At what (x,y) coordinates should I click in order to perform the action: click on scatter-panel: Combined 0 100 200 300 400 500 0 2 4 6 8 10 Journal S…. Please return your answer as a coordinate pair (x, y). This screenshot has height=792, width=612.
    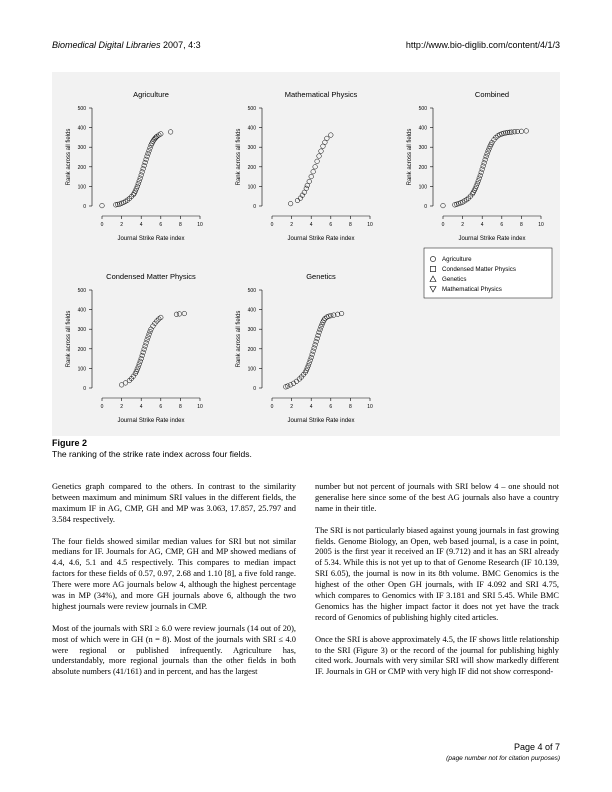
    Looking at the image, I should click on (475, 166).